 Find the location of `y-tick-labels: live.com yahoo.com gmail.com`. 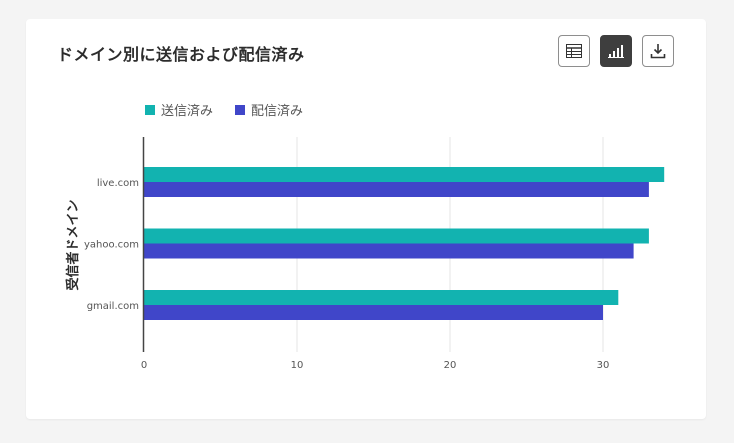

y-tick-labels: live.com yahoo.com gmail.com is located at coordinates (111, 245).